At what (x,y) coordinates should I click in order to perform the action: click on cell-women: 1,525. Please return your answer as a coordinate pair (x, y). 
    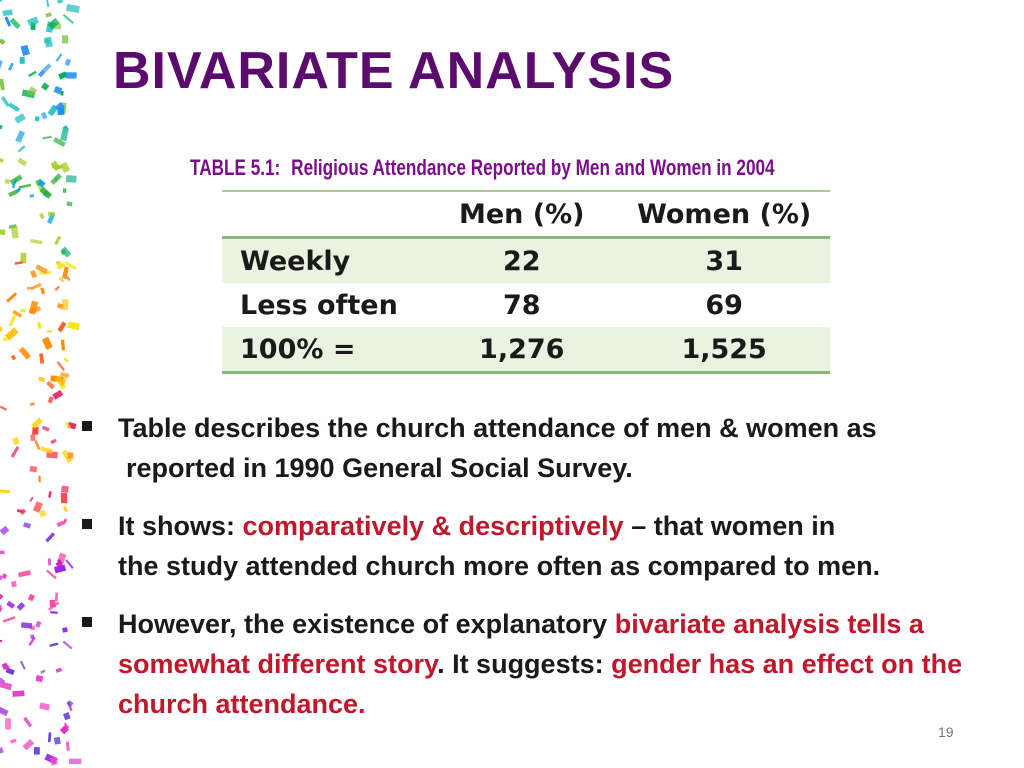
    Looking at the image, I should click on (724, 349).